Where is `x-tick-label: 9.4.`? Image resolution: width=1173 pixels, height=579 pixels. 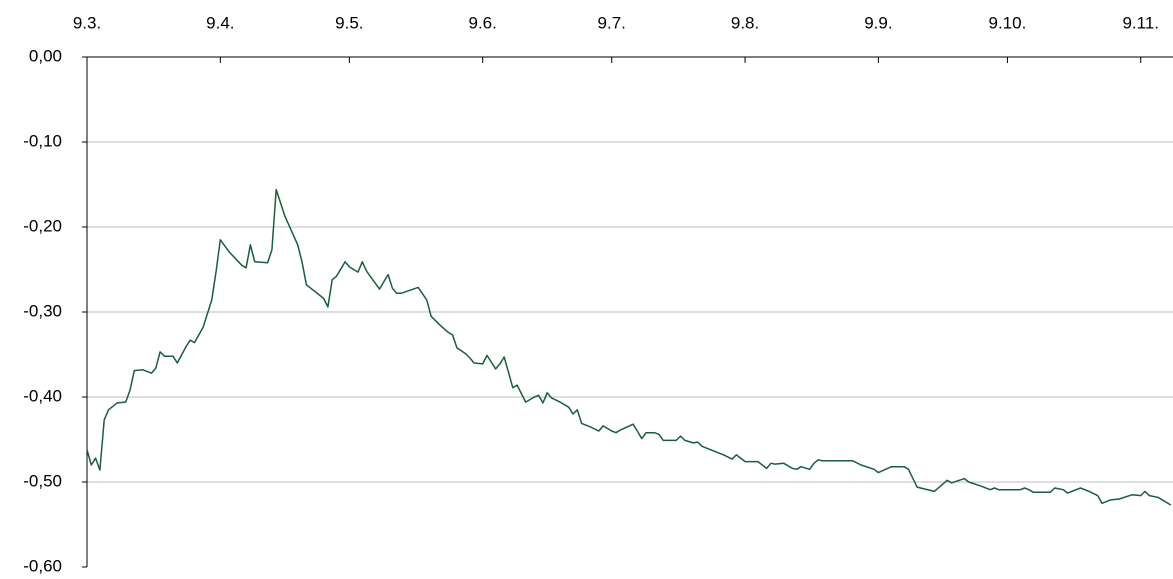 x-tick-label: 9.4. is located at coordinates (220, 22).